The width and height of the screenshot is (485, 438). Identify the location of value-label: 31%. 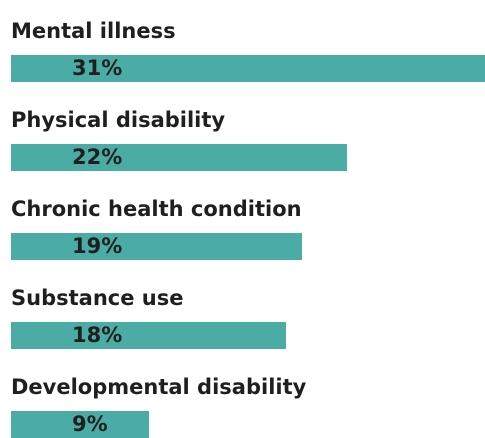
(97, 68).